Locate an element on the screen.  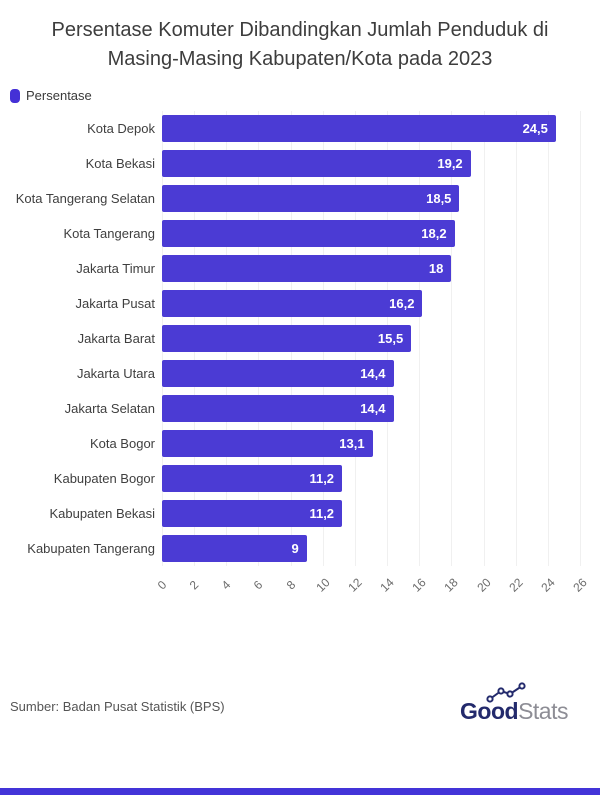
bar: 18,2 is located at coordinates (308, 233).